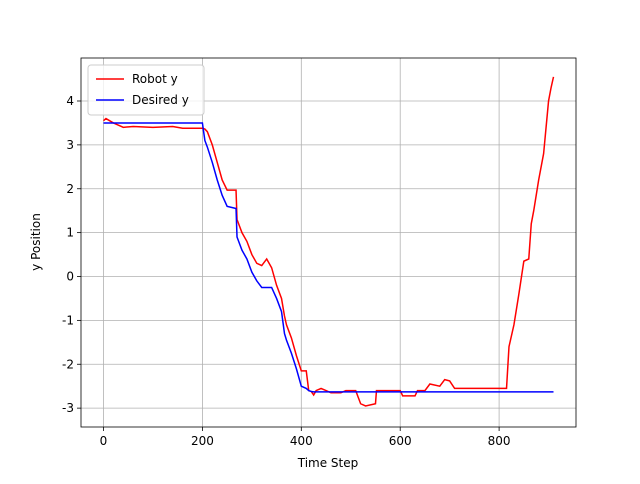 The height and width of the screenshot is (484, 640). What do you see at coordinates (70, 277) in the screenshot?
I see `y-tick-label: 0` at bounding box center [70, 277].